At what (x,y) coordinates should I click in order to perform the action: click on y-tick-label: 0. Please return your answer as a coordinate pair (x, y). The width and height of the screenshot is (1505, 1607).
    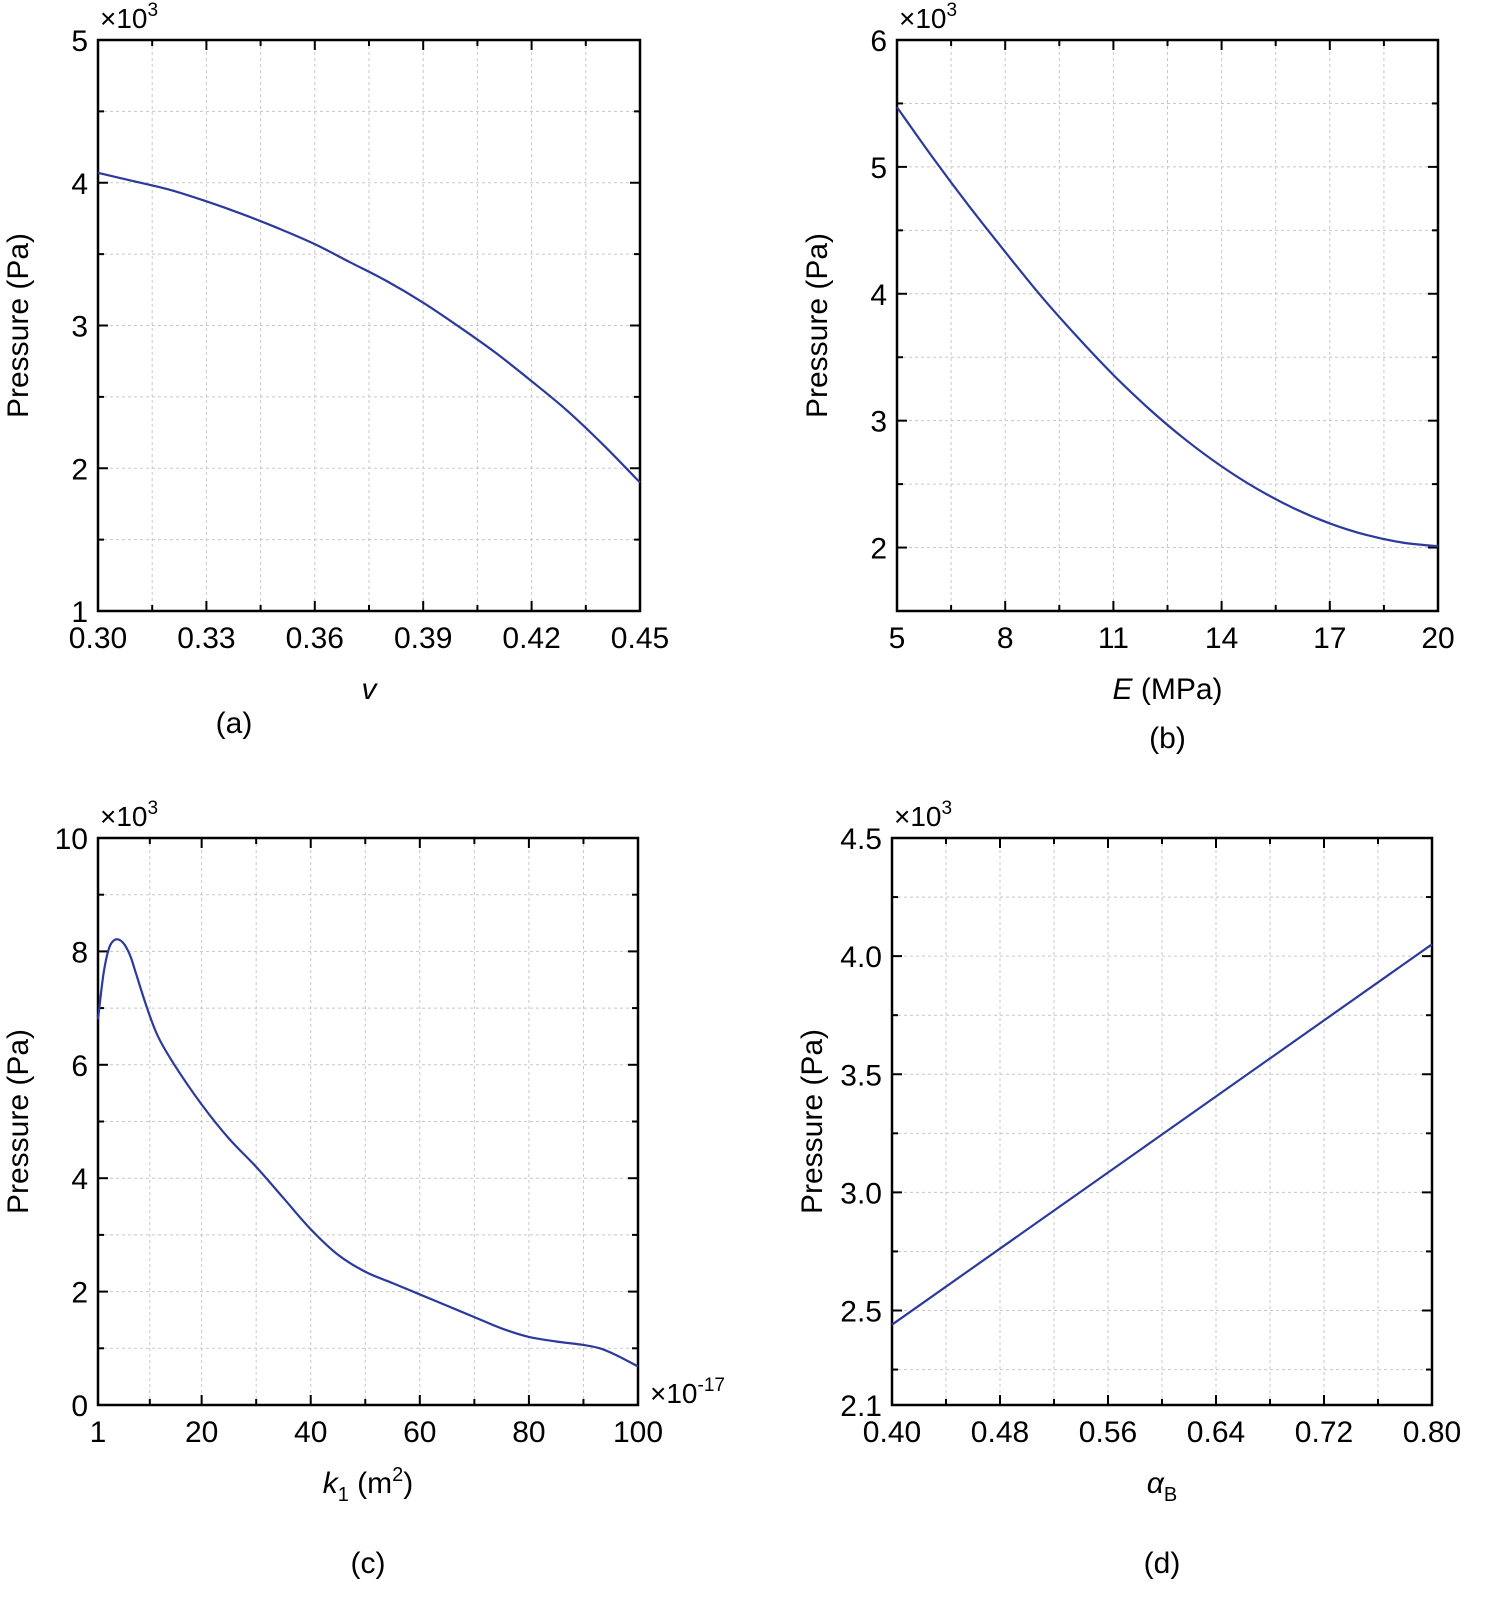
    Looking at the image, I should click on (79, 1406).